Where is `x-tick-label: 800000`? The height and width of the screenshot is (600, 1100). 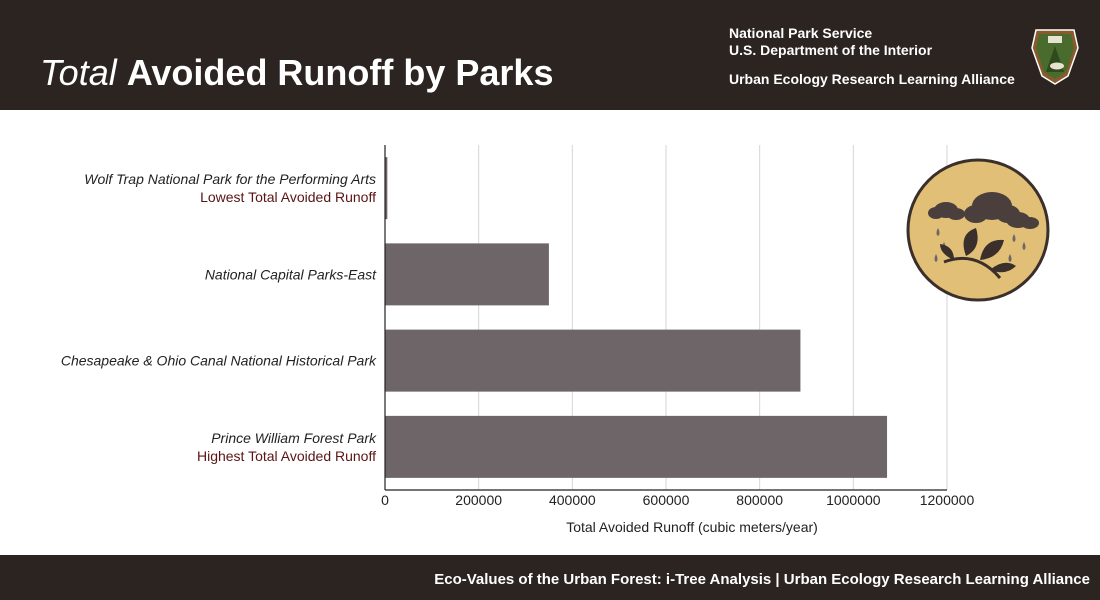 x-tick-label: 800000 is located at coordinates (759, 500).